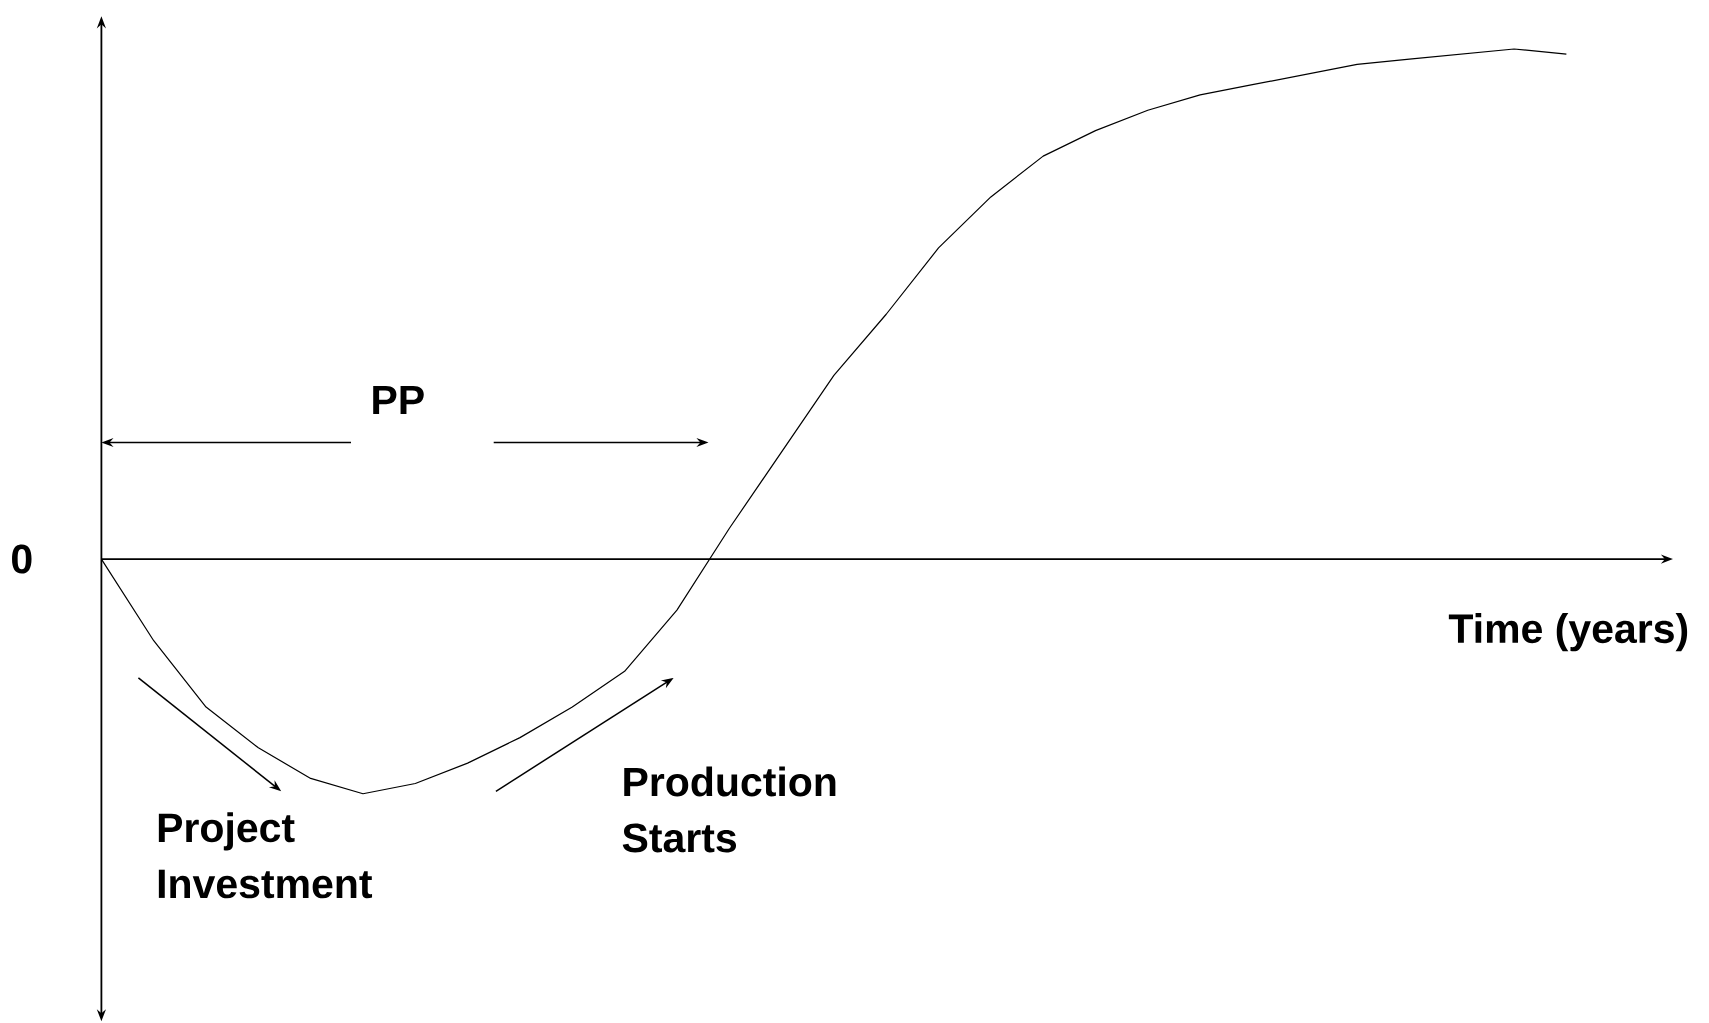  What do you see at coordinates (398, 400) in the screenshot?
I see `annotation: PP` at bounding box center [398, 400].